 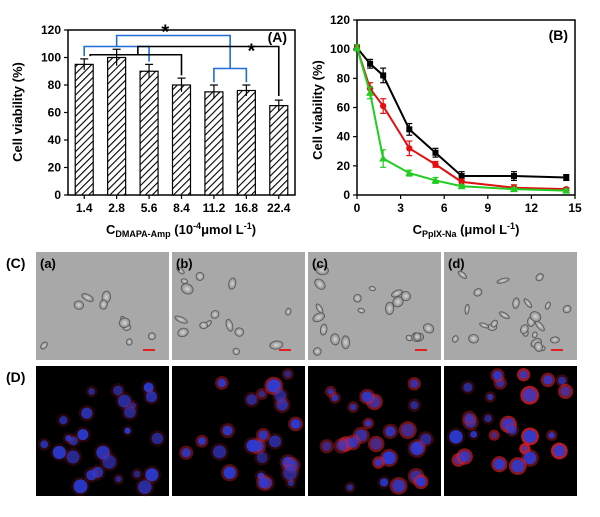 What do you see at coordinates (214, 208) in the screenshot?
I see `panel-a-x-tick-label: 11.2` at bounding box center [214, 208].